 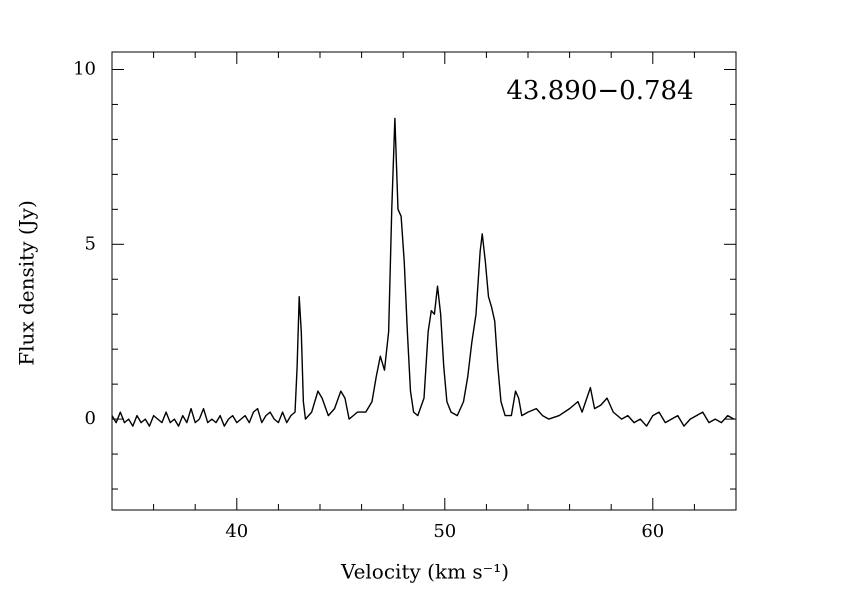 I want to click on y-tick-label: 10, so click(x=84, y=68).